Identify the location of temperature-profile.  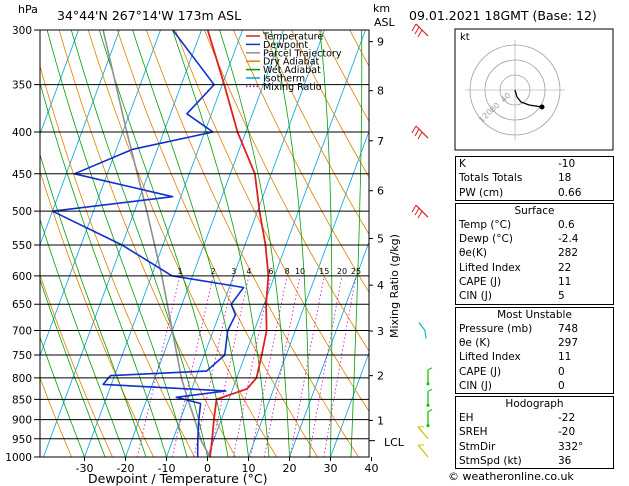
(238, 243).